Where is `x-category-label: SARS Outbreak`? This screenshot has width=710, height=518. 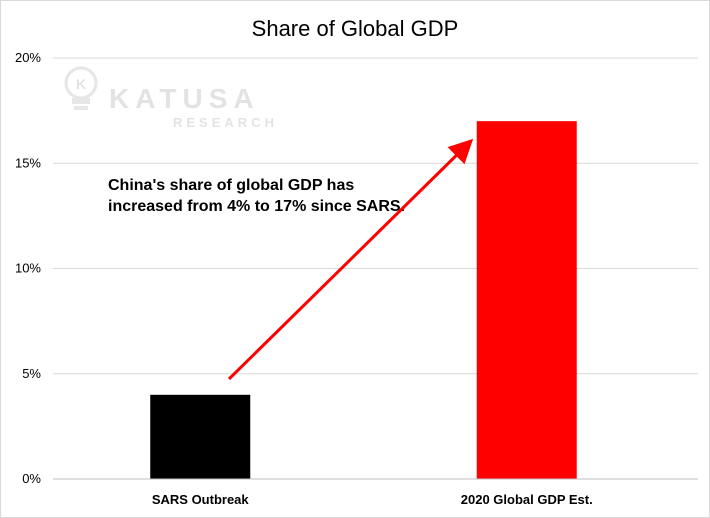
x-category-label: SARS Outbreak is located at coordinates (201, 499).